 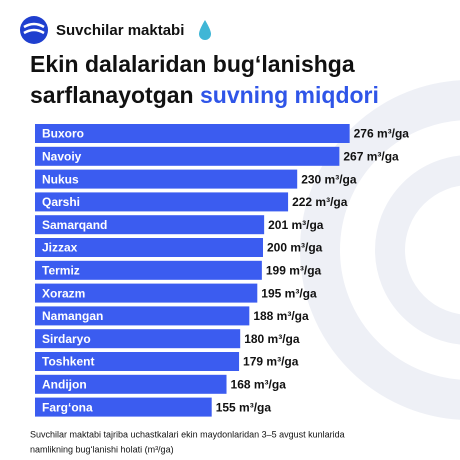 I want to click on value-label: 200 m³/ga, so click(x=295, y=248).